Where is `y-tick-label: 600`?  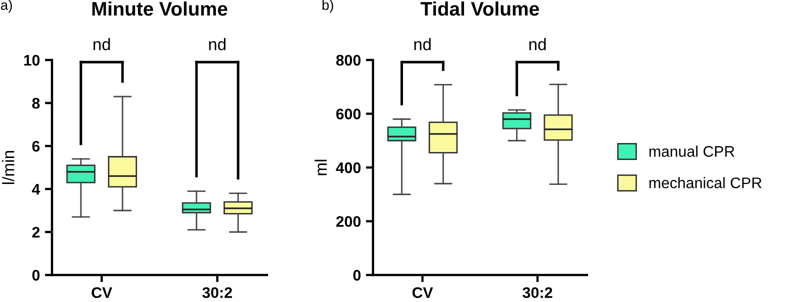
y-tick-label: 600 is located at coordinates (348, 114).